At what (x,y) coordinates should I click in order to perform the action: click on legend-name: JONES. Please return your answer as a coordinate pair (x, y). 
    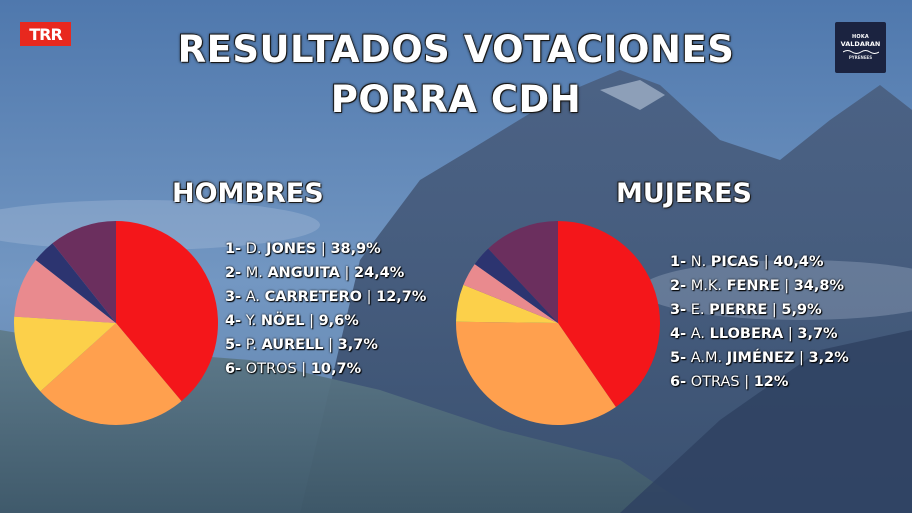
    Looking at the image, I should click on (291, 249).